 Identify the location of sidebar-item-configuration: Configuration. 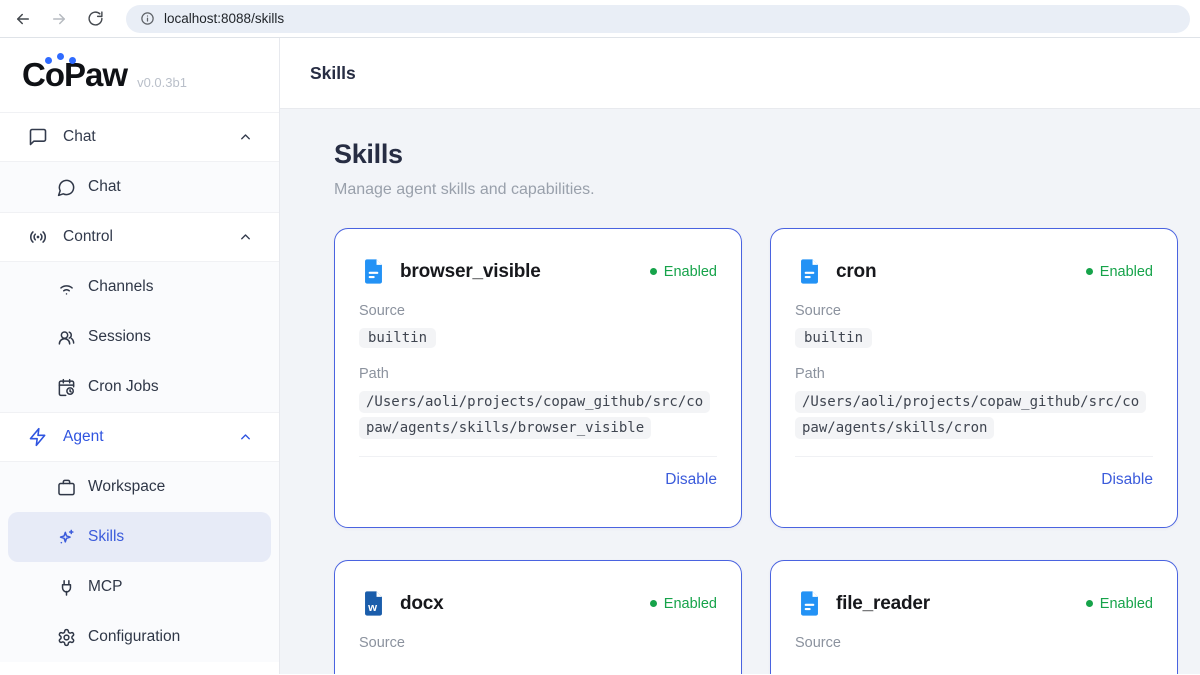
(139, 637).